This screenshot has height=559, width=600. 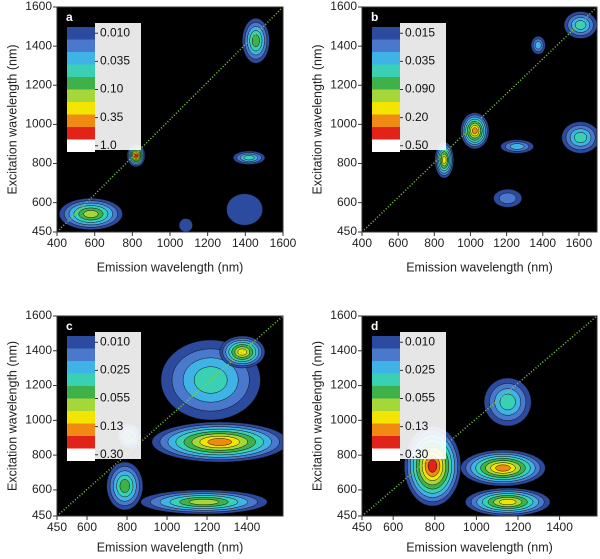 What do you see at coordinates (374, 326) in the screenshot?
I see `panel-label: d` at bounding box center [374, 326].